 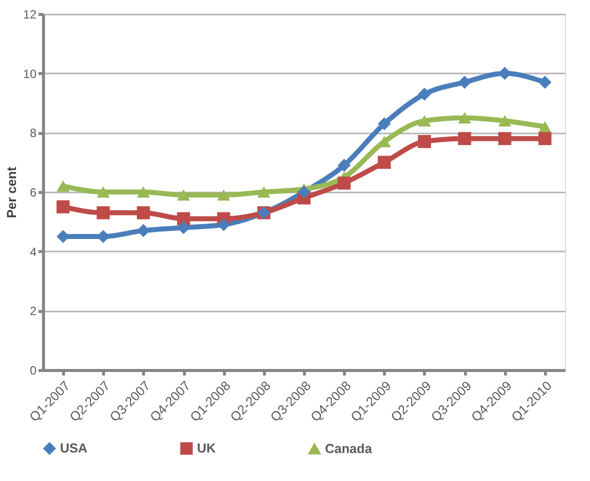 What do you see at coordinates (33, 251) in the screenshot?
I see `y-tick-label: 4` at bounding box center [33, 251].